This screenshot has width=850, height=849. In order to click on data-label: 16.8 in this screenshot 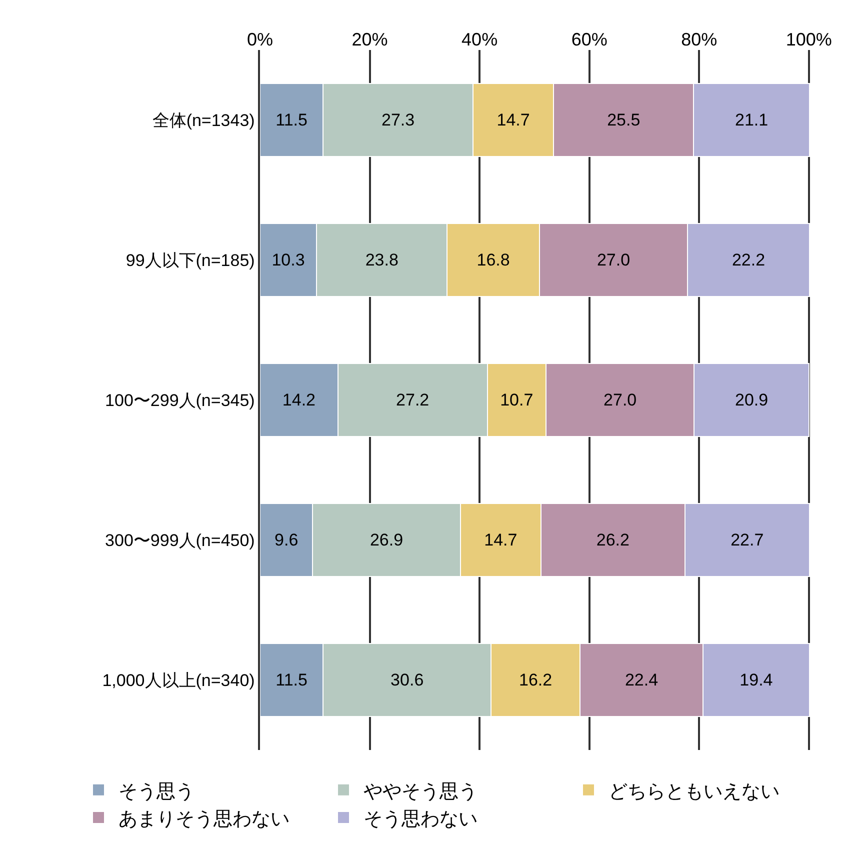, I will do `click(493, 260)`.